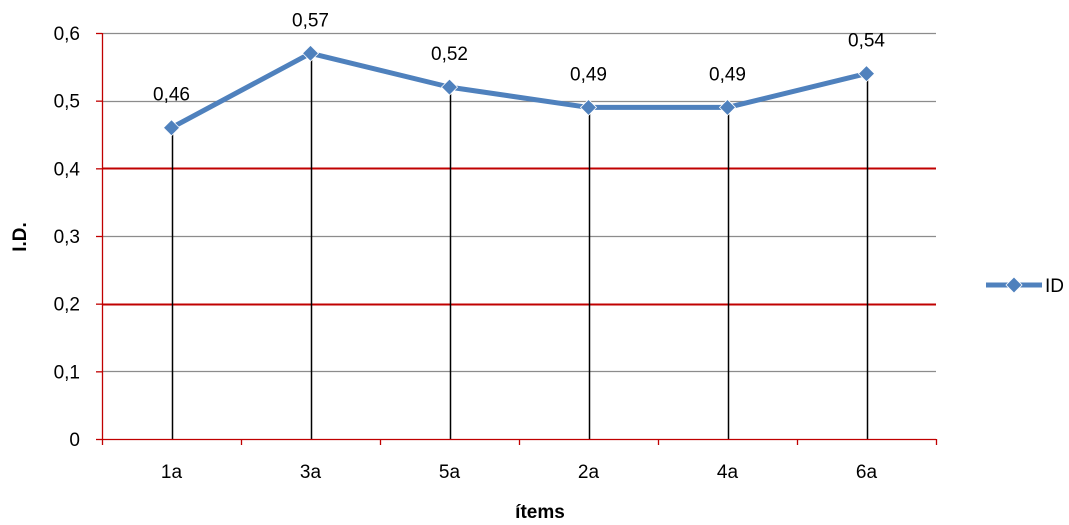 Image resolution: width=1069 pixels, height=525 pixels. What do you see at coordinates (1014, 285) in the screenshot?
I see `legend-marker` at bounding box center [1014, 285].